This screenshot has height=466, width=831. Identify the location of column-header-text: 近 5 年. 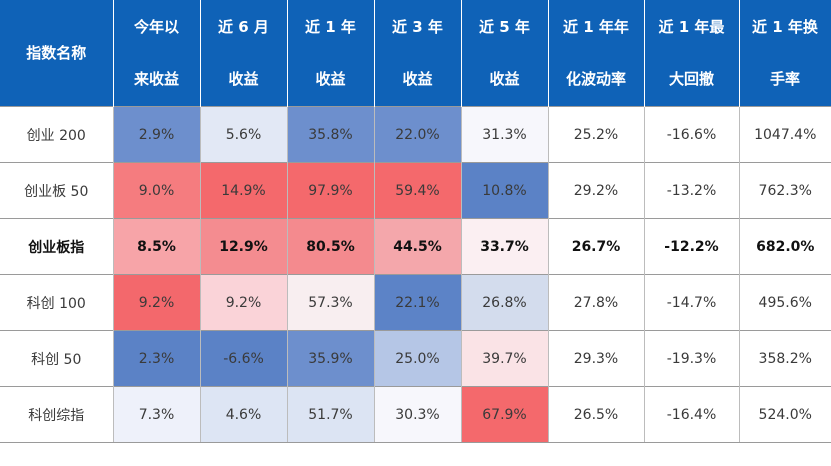
(504, 27).